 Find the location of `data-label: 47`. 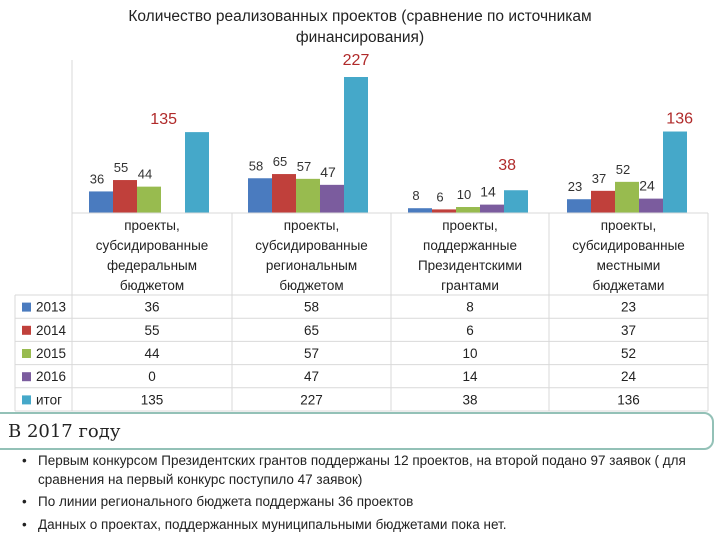

data-label: 47 is located at coordinates (328, 172).